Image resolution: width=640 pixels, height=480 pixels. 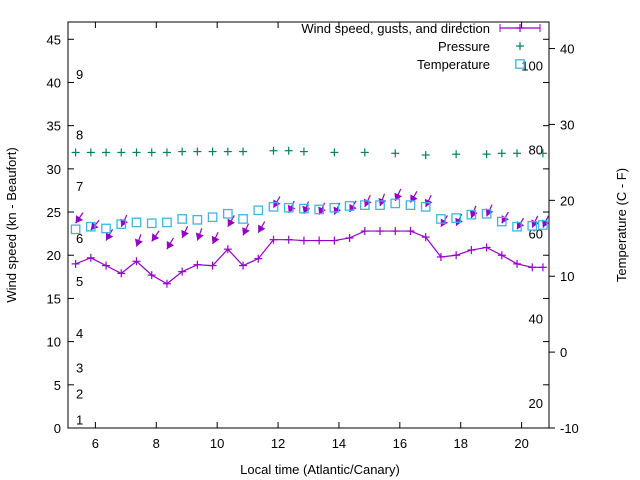 I want to click on y2-tick-label: 0, so click(x=563, y=352).